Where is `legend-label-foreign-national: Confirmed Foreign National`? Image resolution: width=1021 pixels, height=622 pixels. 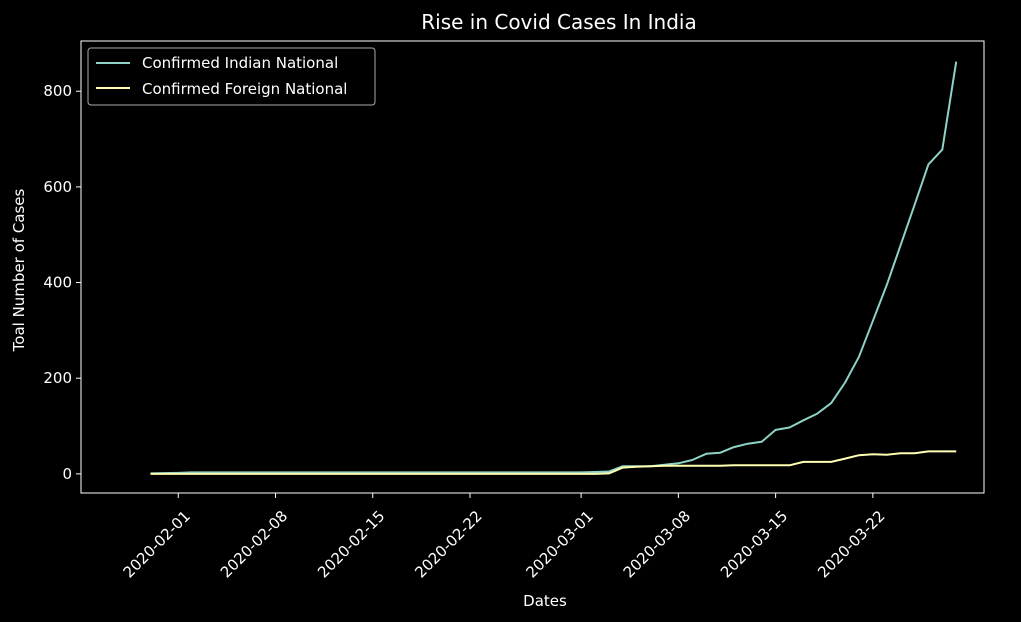 legend-label-foreign-national: Confirmed Foreign National is located at coordinates (244, 89).